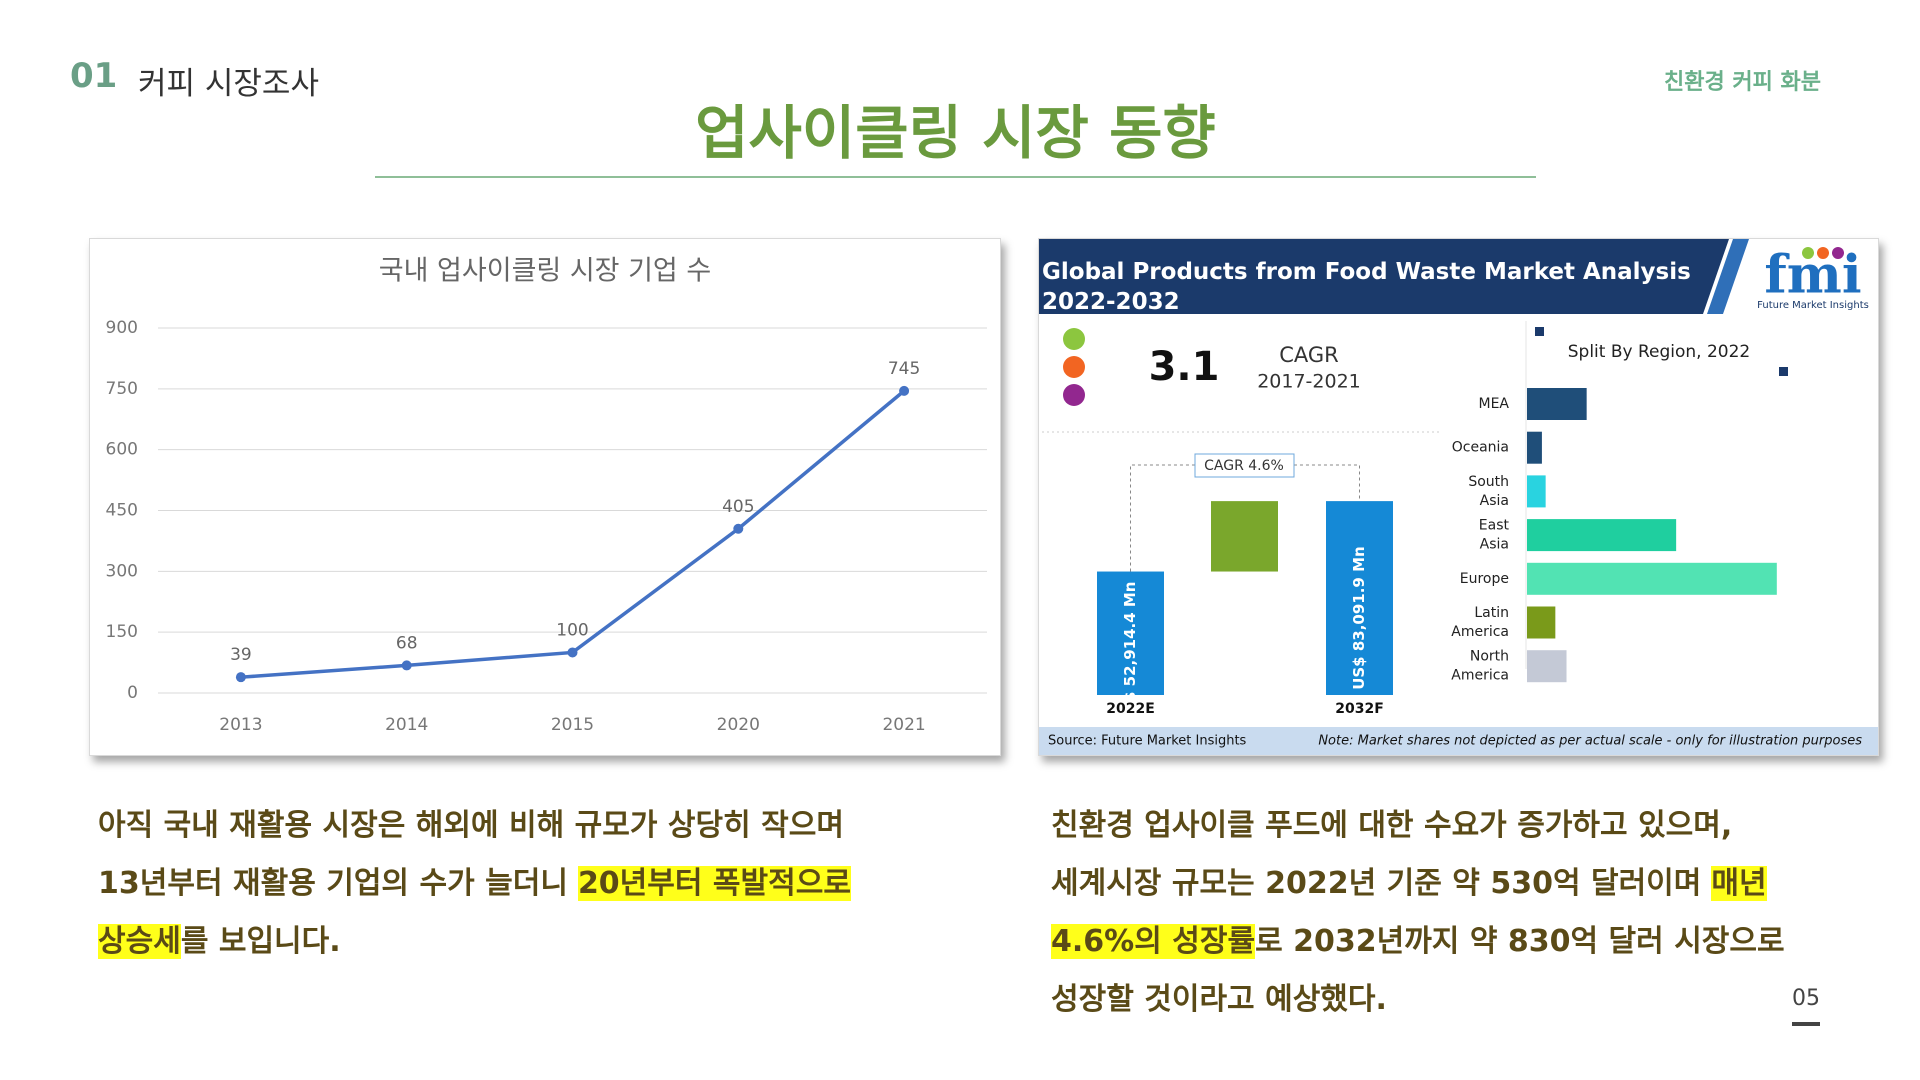 The height and width of the screenshot is (1080, 1920). Describe the element at coordinates (738, 725) in the screenshot. I see `x-tick-label: 2020` at that location.